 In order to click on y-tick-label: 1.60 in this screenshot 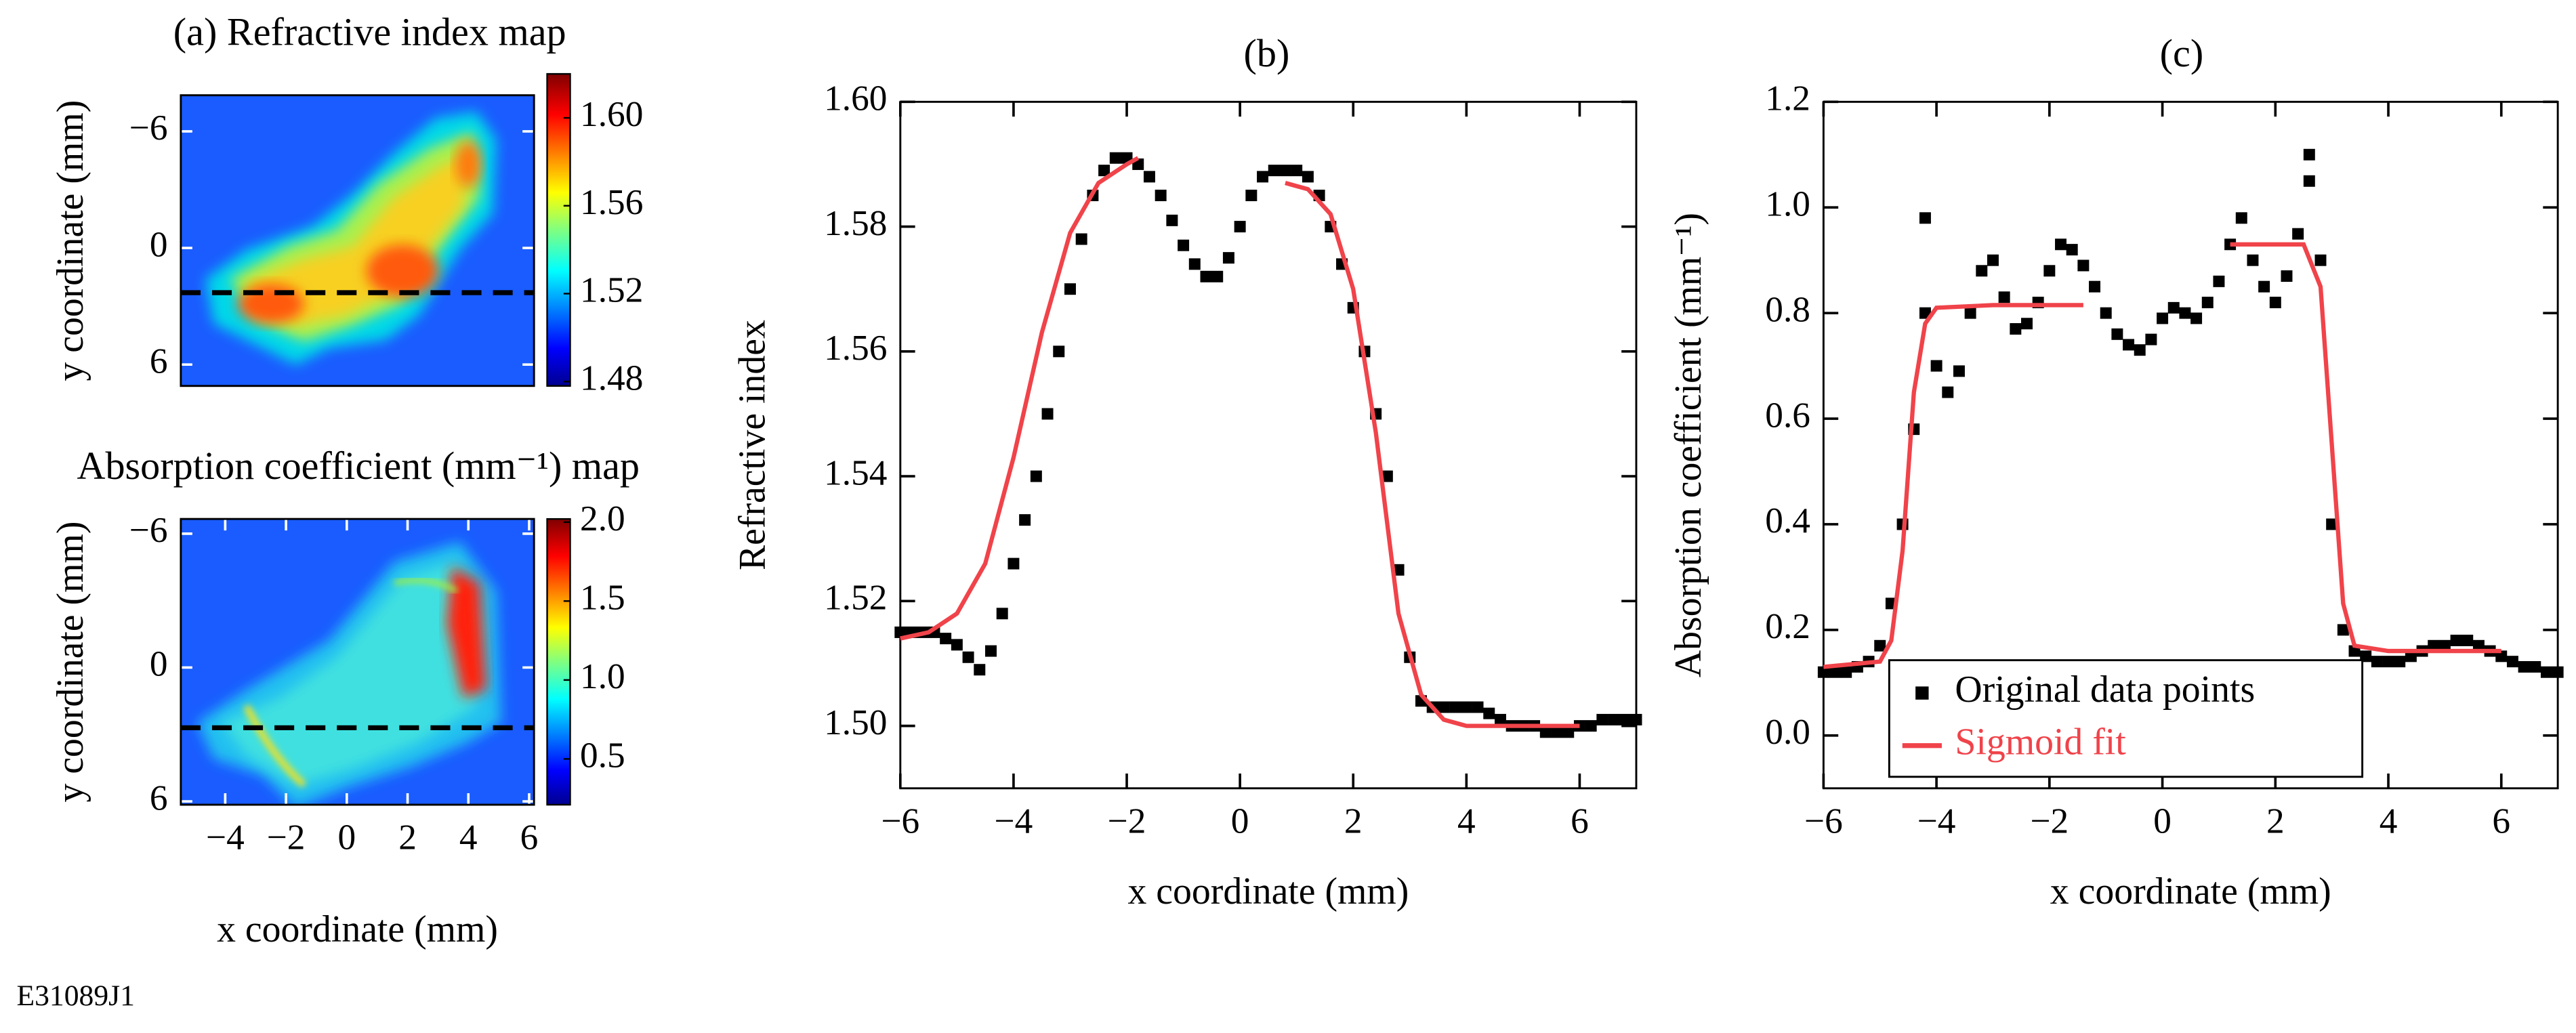, I will do `click(855, 98)`.